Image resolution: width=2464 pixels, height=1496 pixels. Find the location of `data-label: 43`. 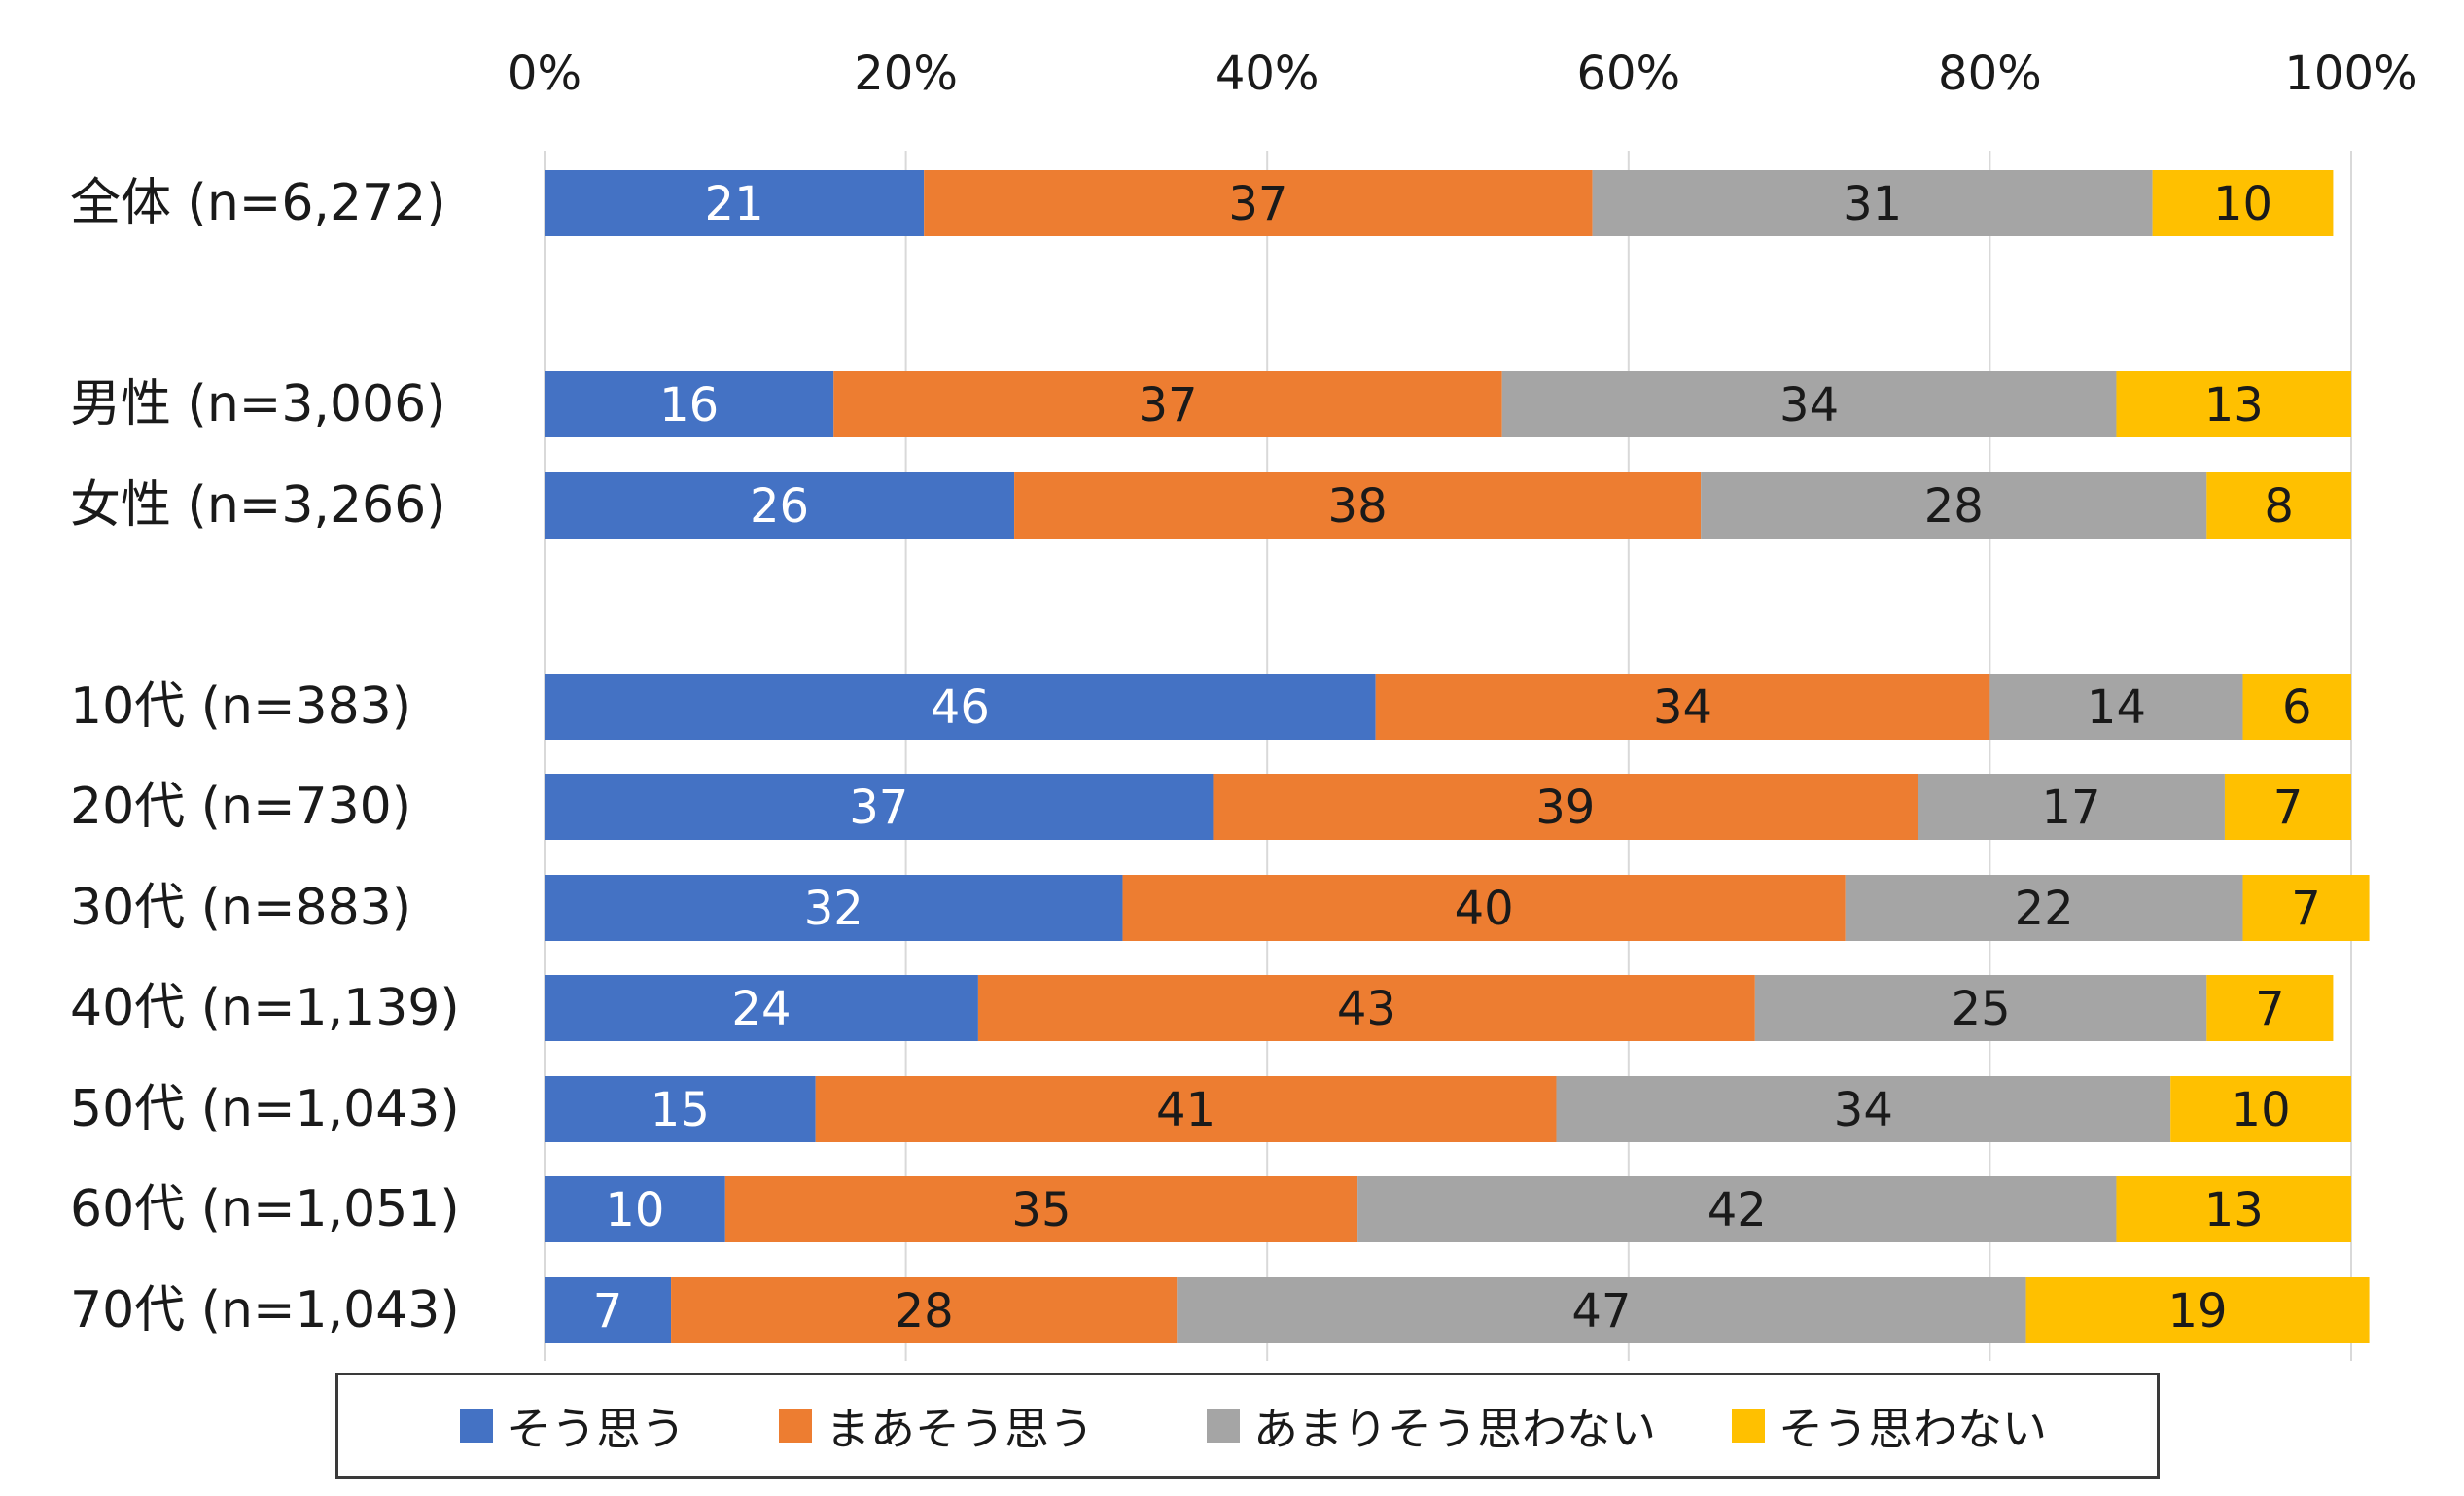

data-label: 43 is located at coordinates (1366, 1009).